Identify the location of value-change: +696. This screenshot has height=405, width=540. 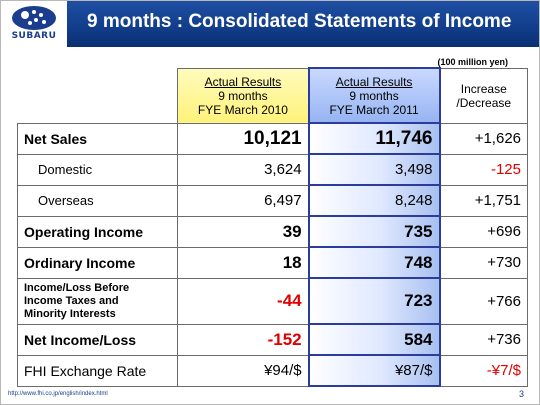
(483, 231).